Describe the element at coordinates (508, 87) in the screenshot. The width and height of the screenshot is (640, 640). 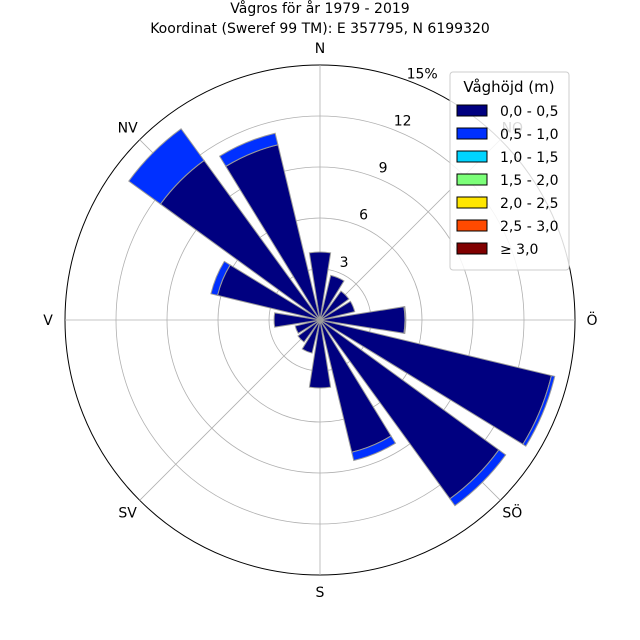
I see `legend-title: Våghöjd (m)` at that location.